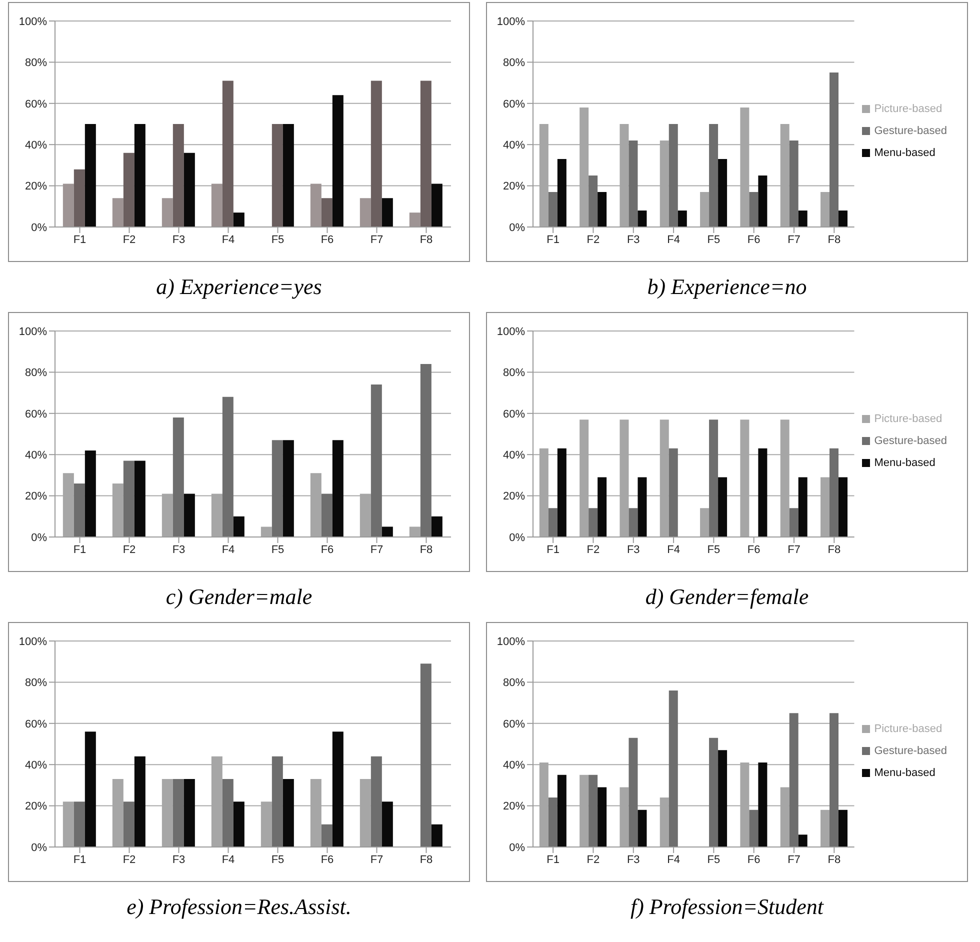 This screenshot has height=942, width=980. I want to click on text: d) Gender=female, so click(727, 597).